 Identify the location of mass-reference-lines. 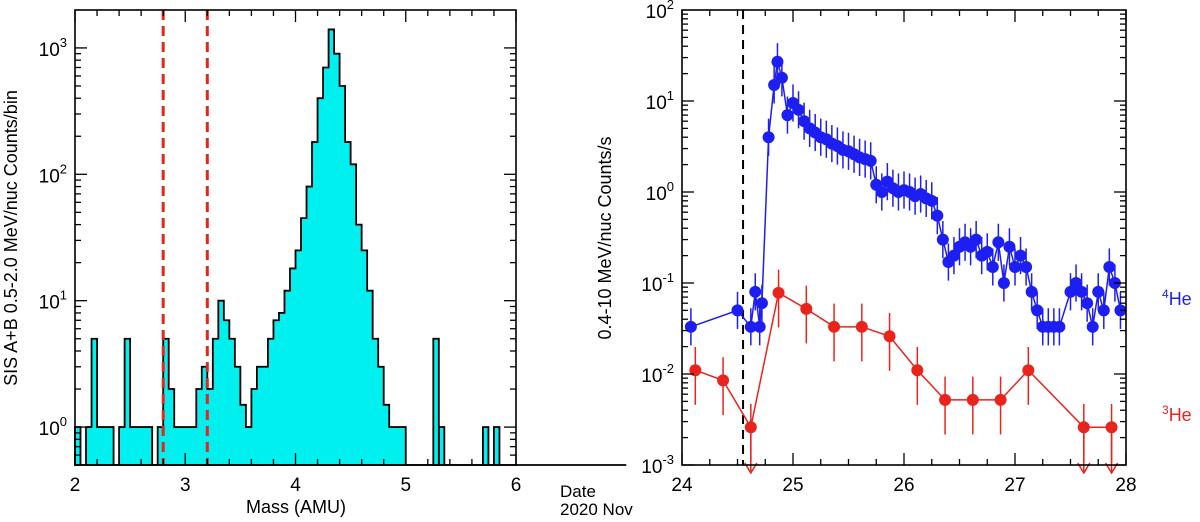
(185, 237).